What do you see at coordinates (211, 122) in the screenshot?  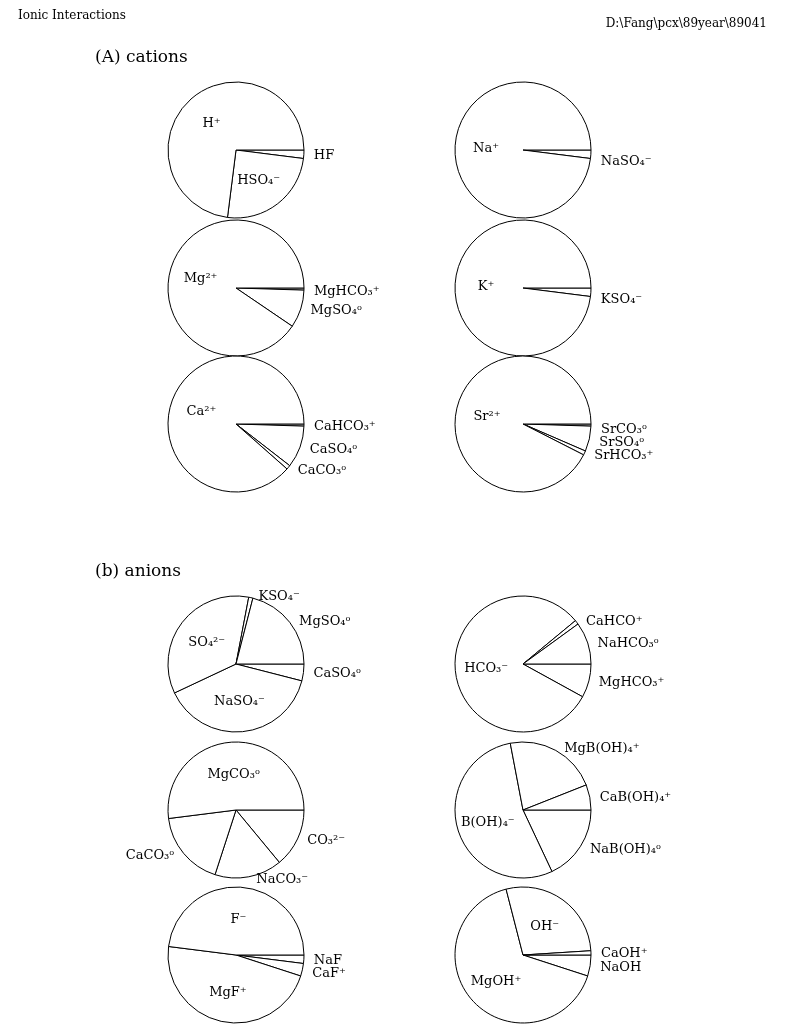 I see `slice-label: H⁺` at bounding box center [211, 122].